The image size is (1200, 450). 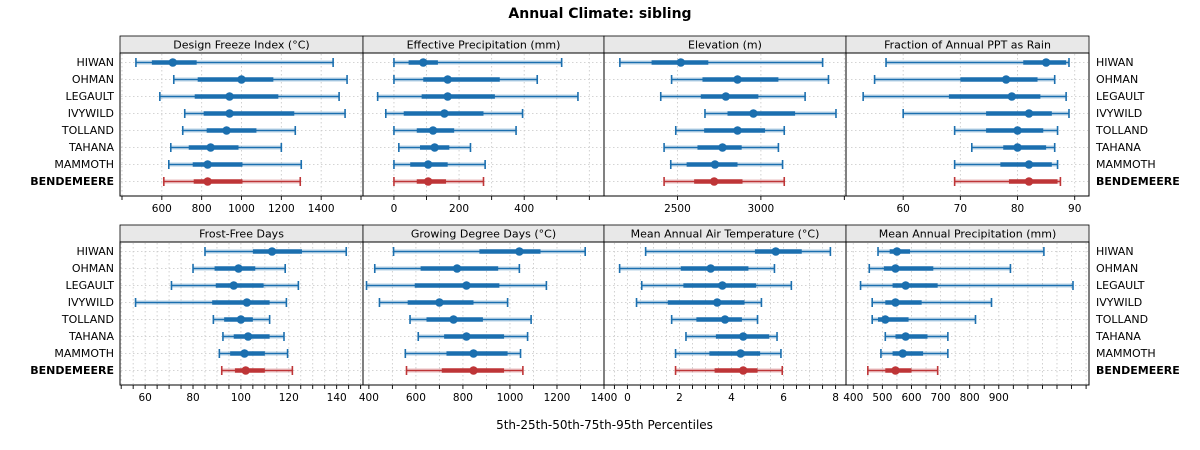 I want to click on site-label-left: TAHANA, so click(x=91, y=336).